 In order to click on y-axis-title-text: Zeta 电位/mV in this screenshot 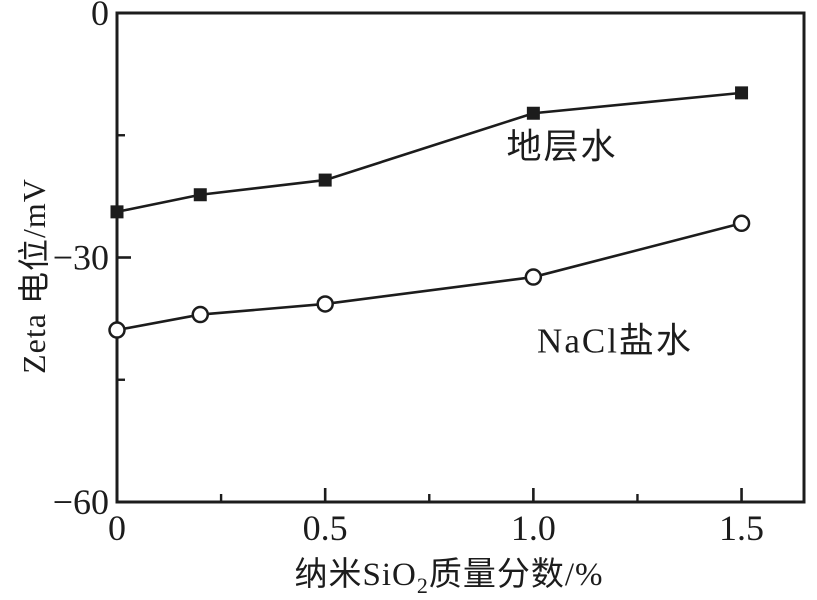, I will do `click(34, 276)`.